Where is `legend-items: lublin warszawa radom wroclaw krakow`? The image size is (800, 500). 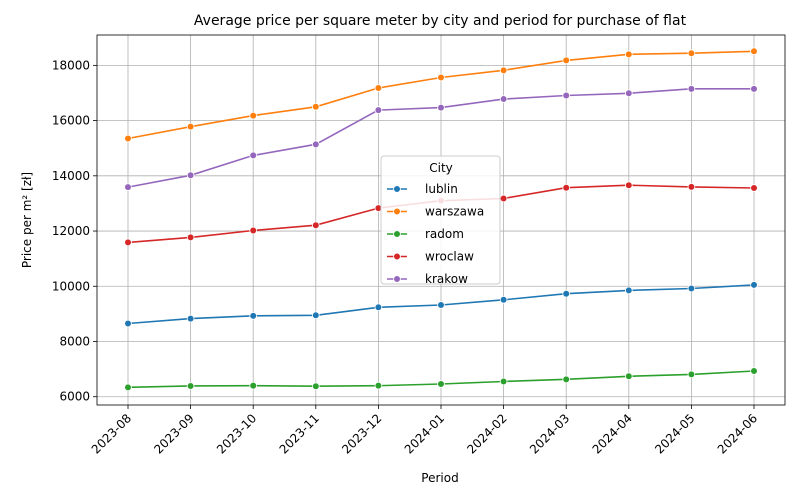
legend-items: lublin warszawa radom wroclaw krakow is located at coordinates (435, 234).